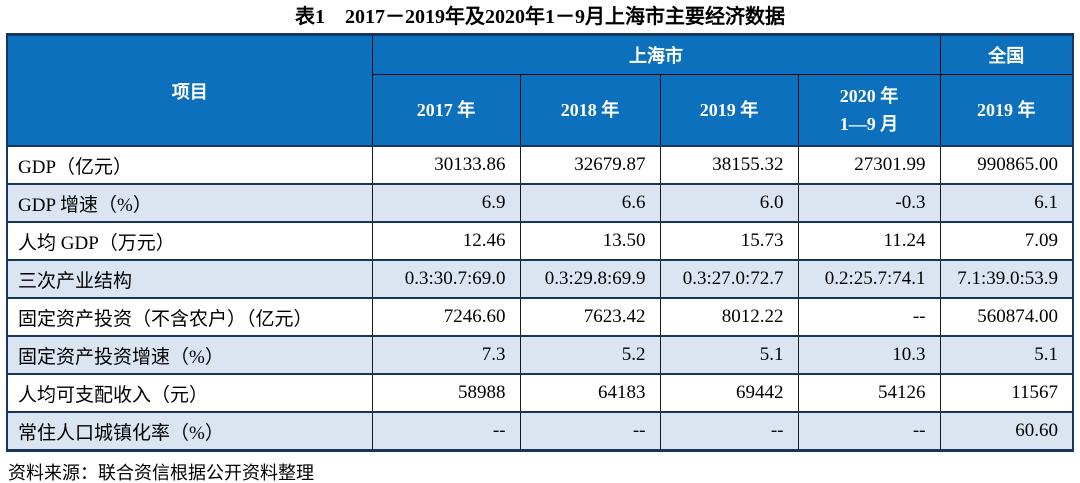  I want to click on value-cell: 0.3:29.8:69.9, so click(590, 279).